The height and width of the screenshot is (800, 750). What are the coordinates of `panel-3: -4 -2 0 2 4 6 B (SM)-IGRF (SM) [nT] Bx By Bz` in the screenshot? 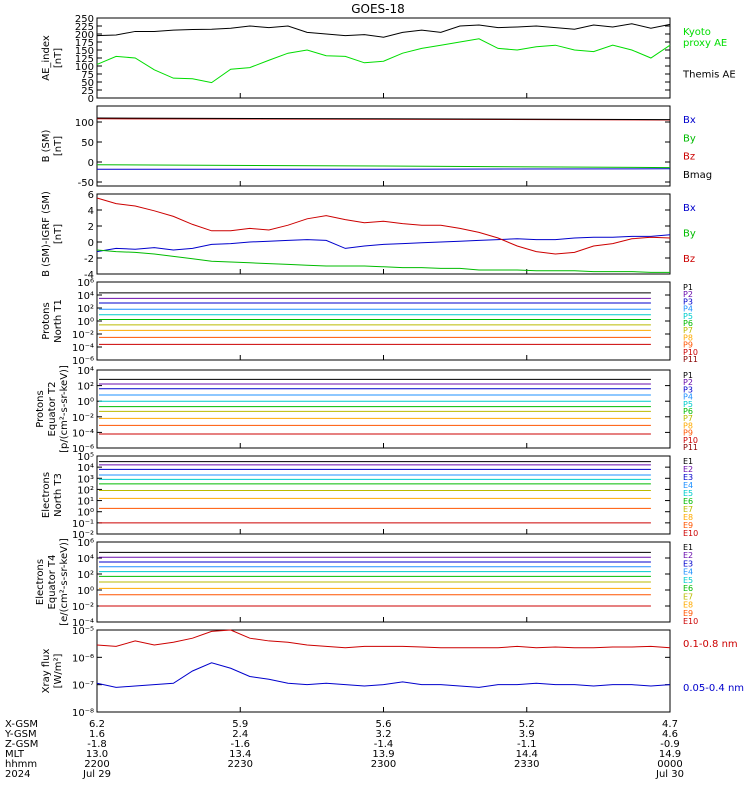 It's located at (368, 235).